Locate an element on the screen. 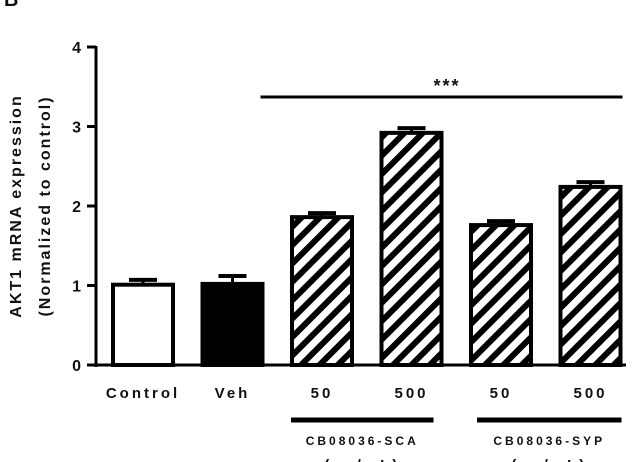  y-axis-label: AKT1 mRNA expression is located at coordinates (16, 205).